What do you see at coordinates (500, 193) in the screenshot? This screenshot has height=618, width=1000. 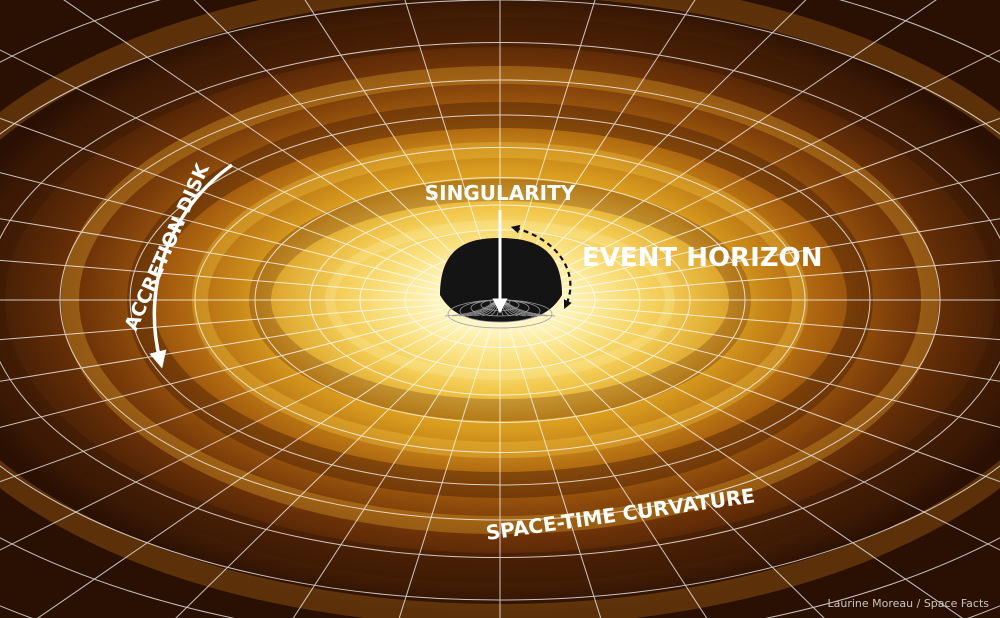 I see `singularity-label: SINGULARITY` at bounding box center [500, 193].